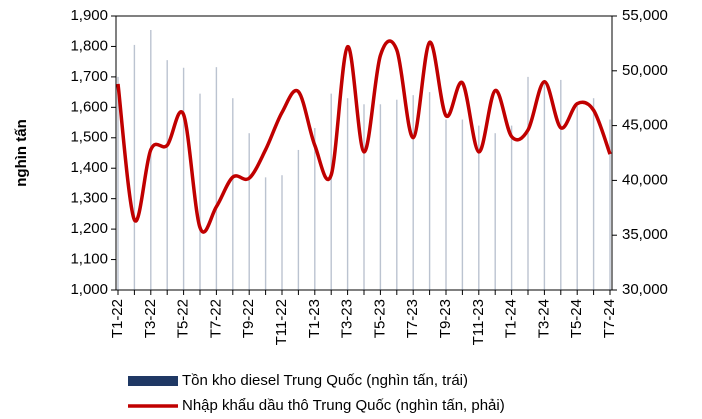 Image resolution: width=702 pixels, height=419 pixels. I want to click on y2-tick-label: 30,000, so click(645, 289).